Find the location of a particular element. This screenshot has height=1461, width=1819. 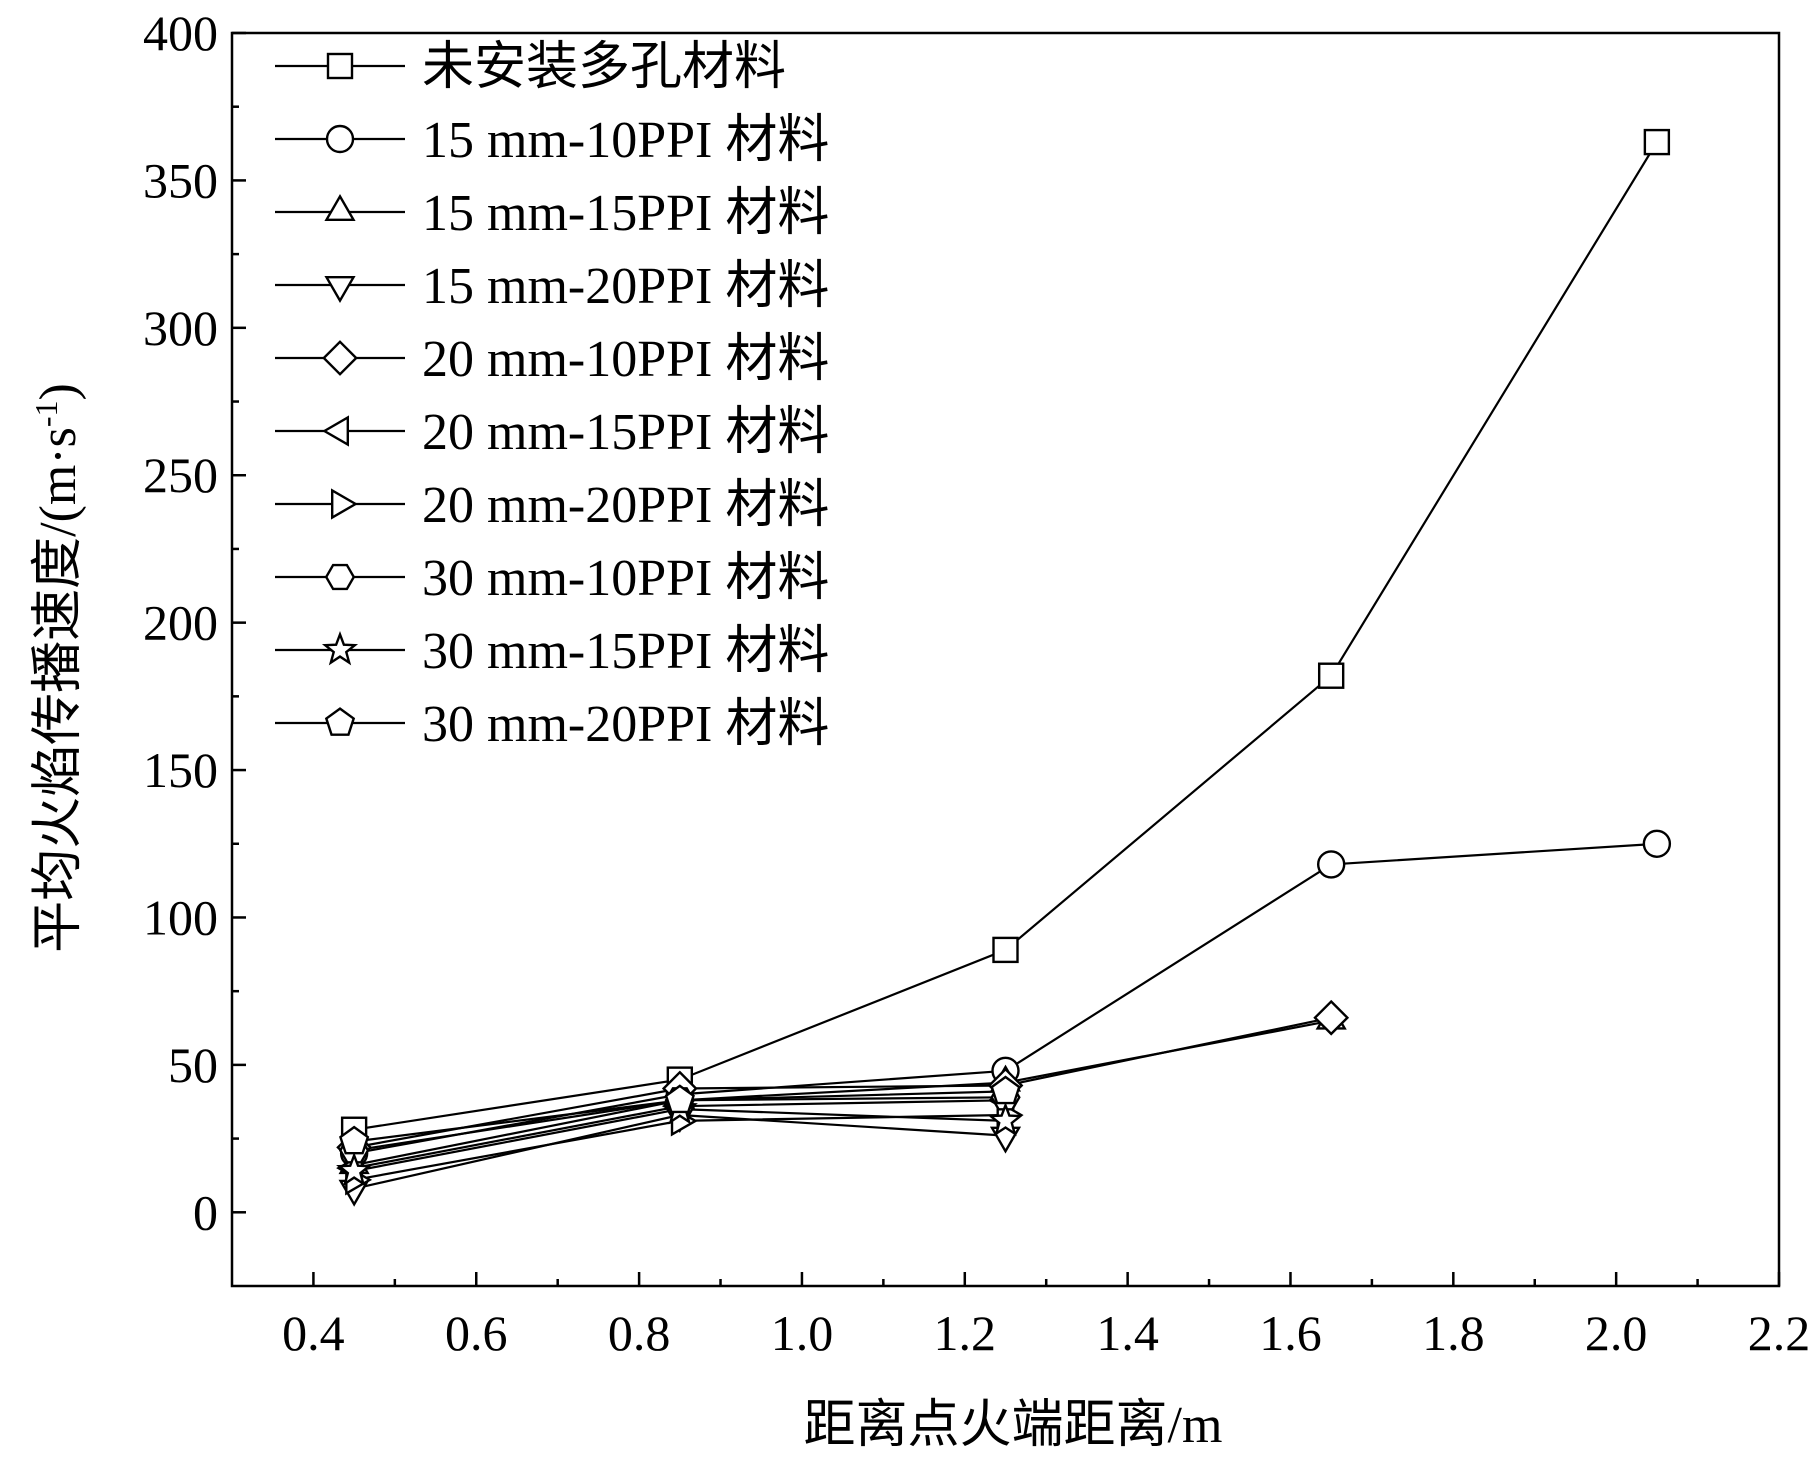

legend-item: 15 mm-15PPI 材料 is located at coordinates (552, 213).